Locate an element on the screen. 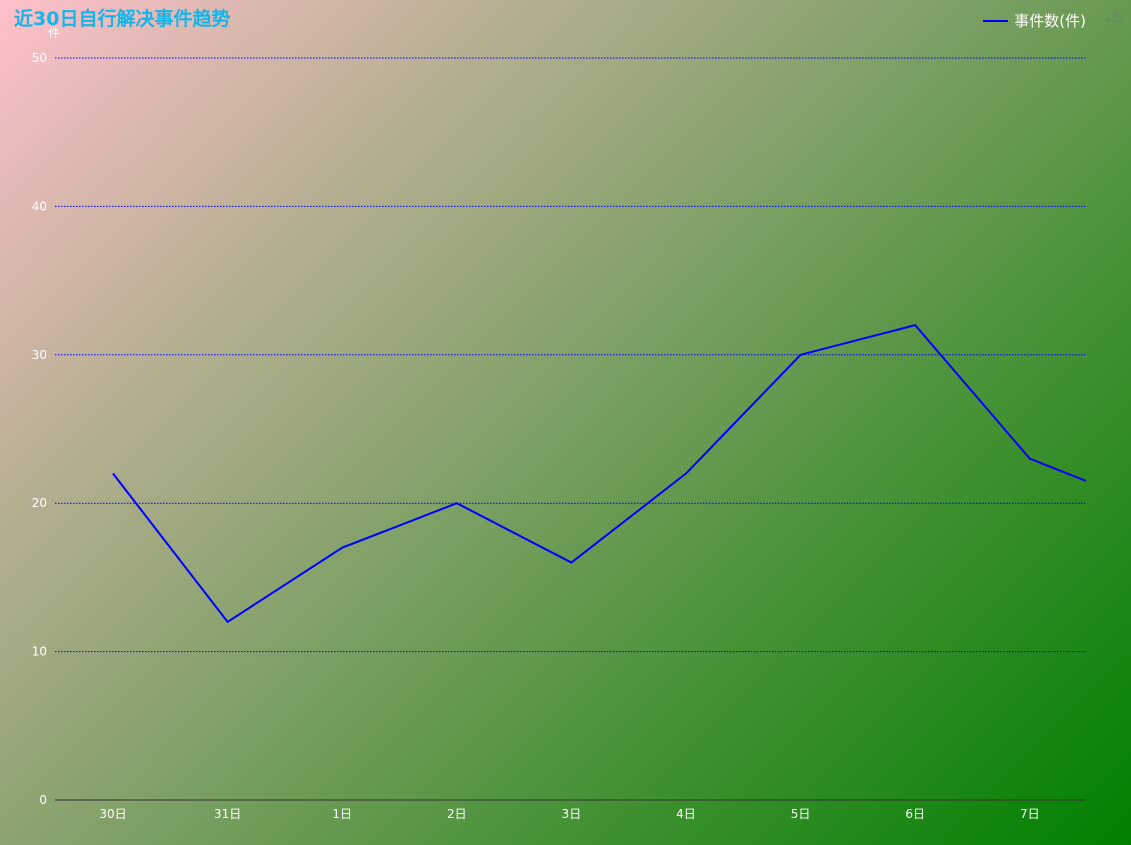 The image size is (1131, 845). y-tick-label: 50 is located at coordinates (39, 58).